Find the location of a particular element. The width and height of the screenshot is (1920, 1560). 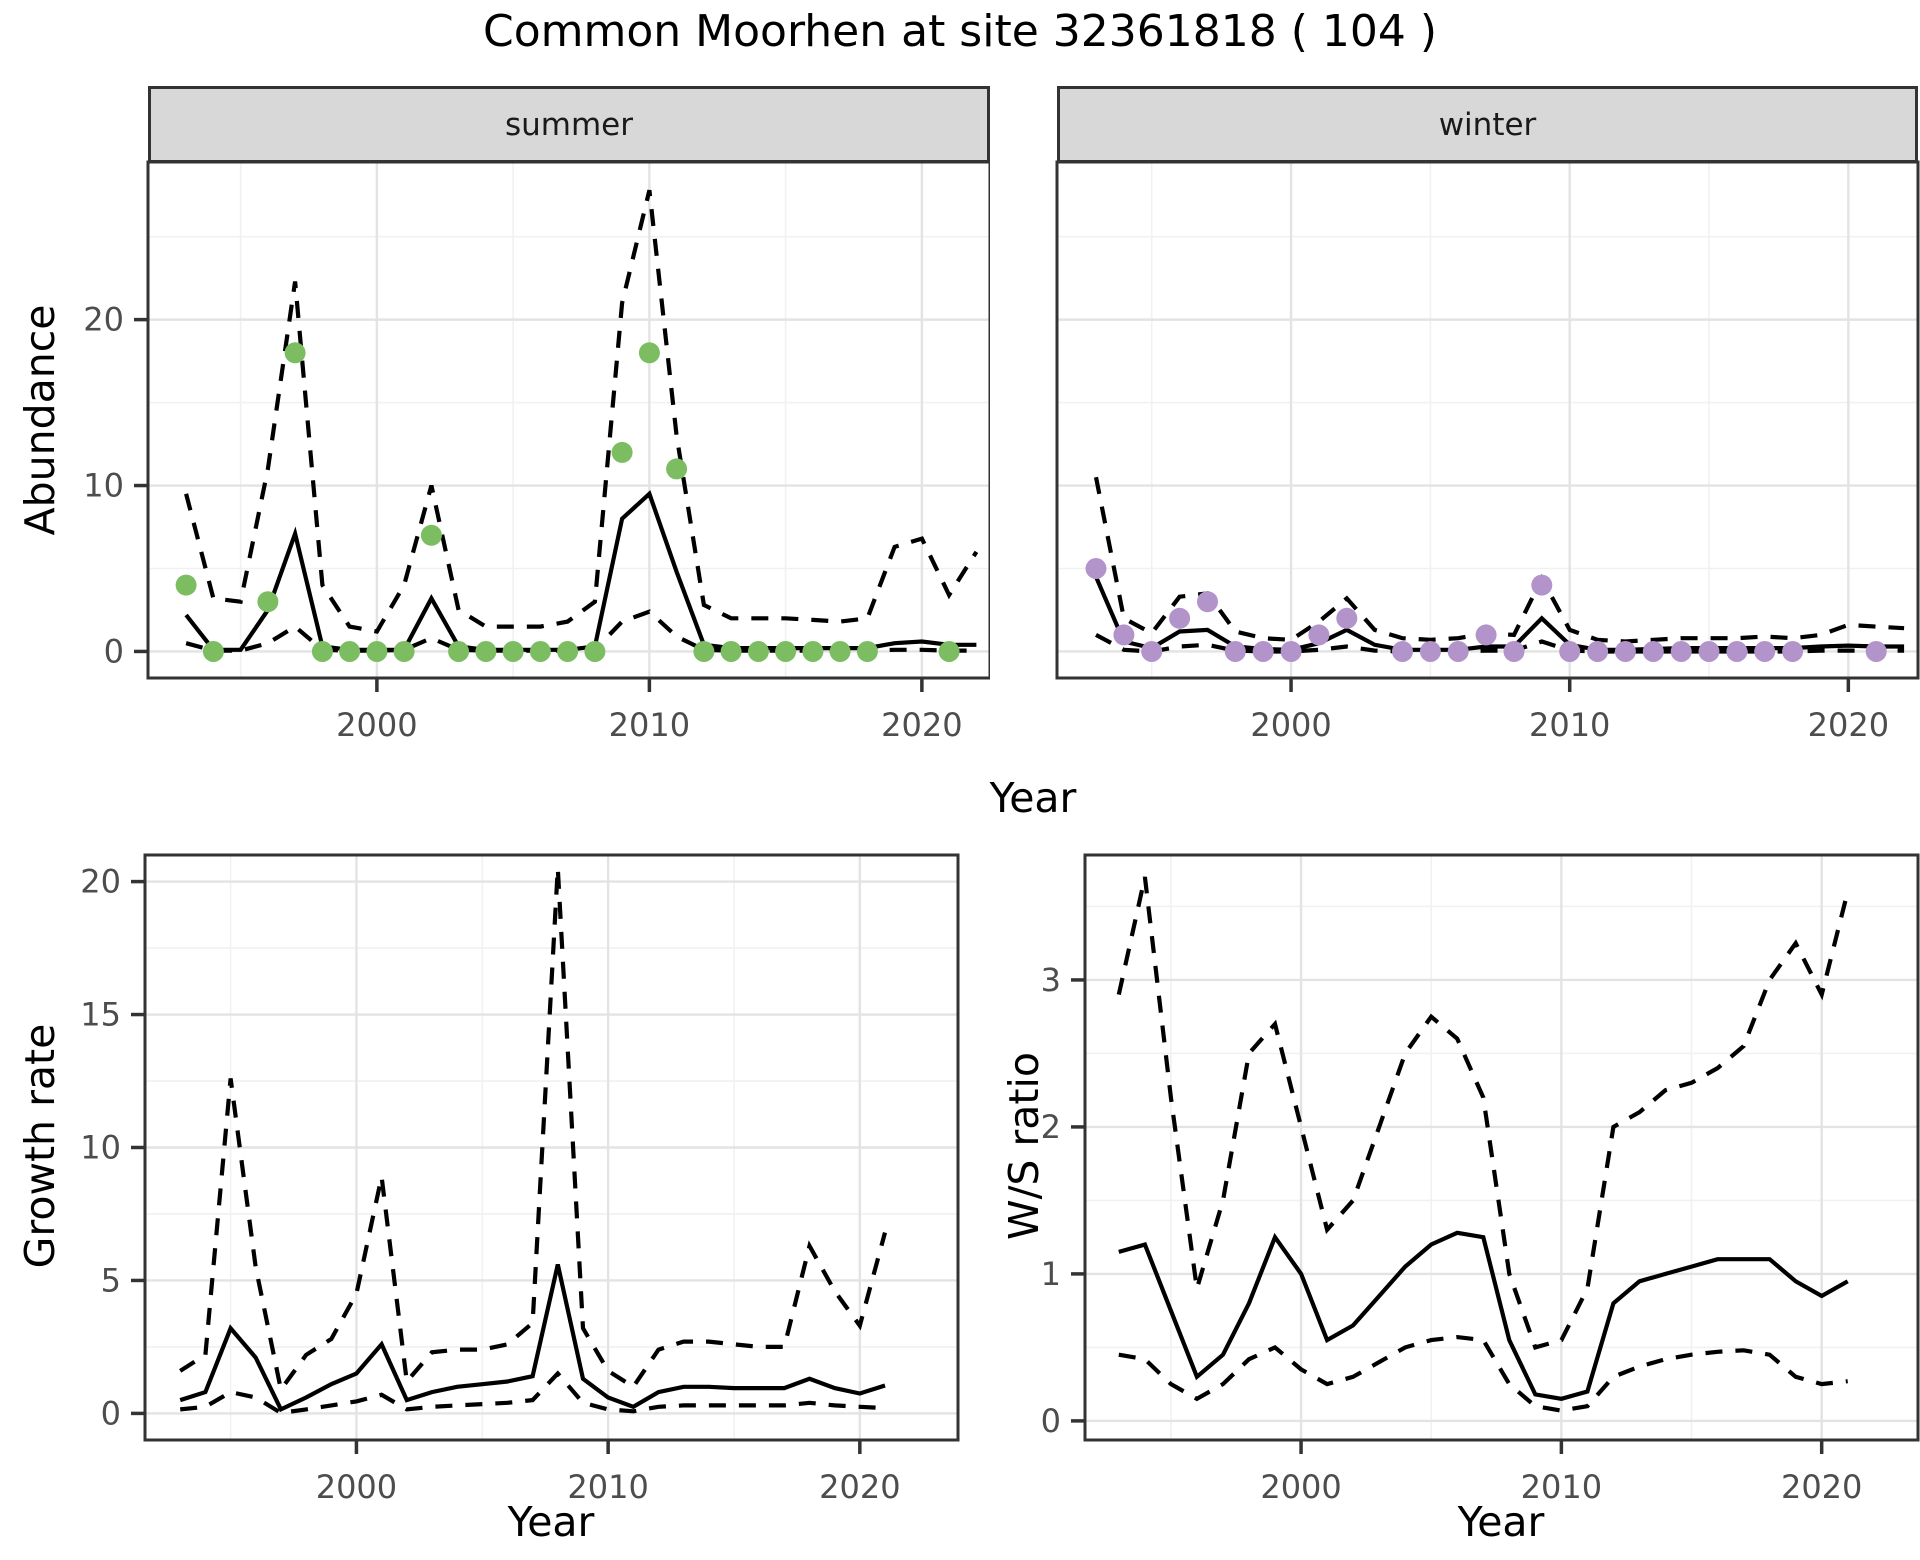

facet-label-winter: winter is located at coordinates (1487, 124).